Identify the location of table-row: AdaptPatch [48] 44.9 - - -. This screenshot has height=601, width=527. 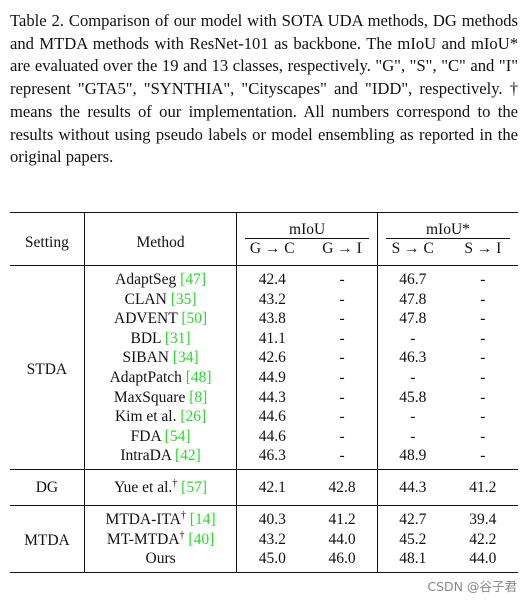
(264, 377).